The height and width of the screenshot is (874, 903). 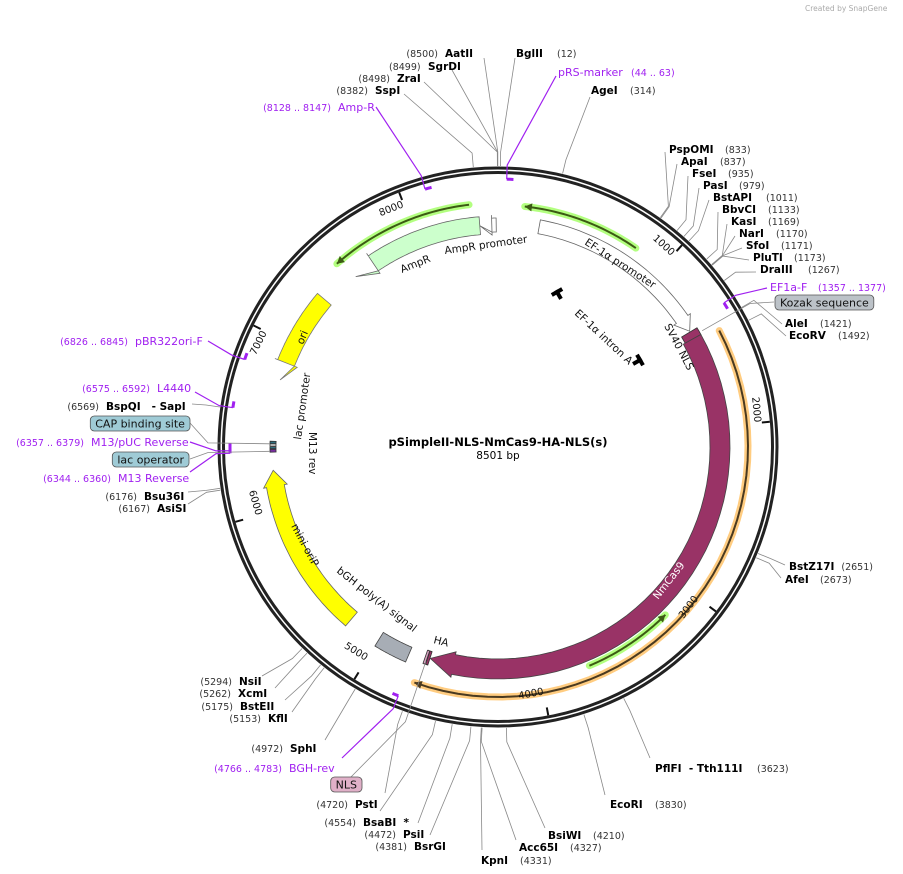 What do you see at coordinates (310, 548) in the screenshot?
I see `feature-mini-orip` at bounding box center [310, 548].